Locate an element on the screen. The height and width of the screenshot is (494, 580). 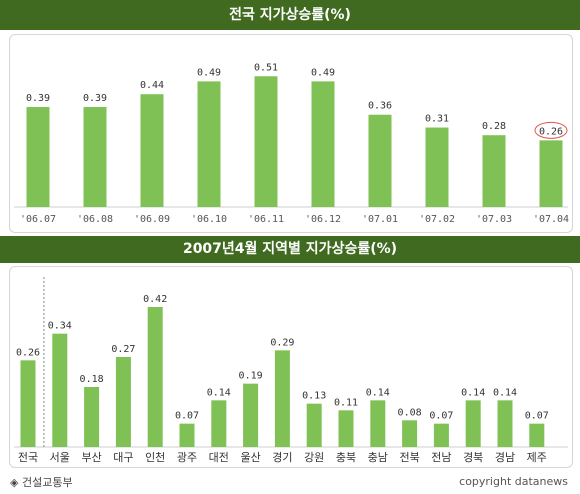
highlight-circle is located at coordinates (551, 130).